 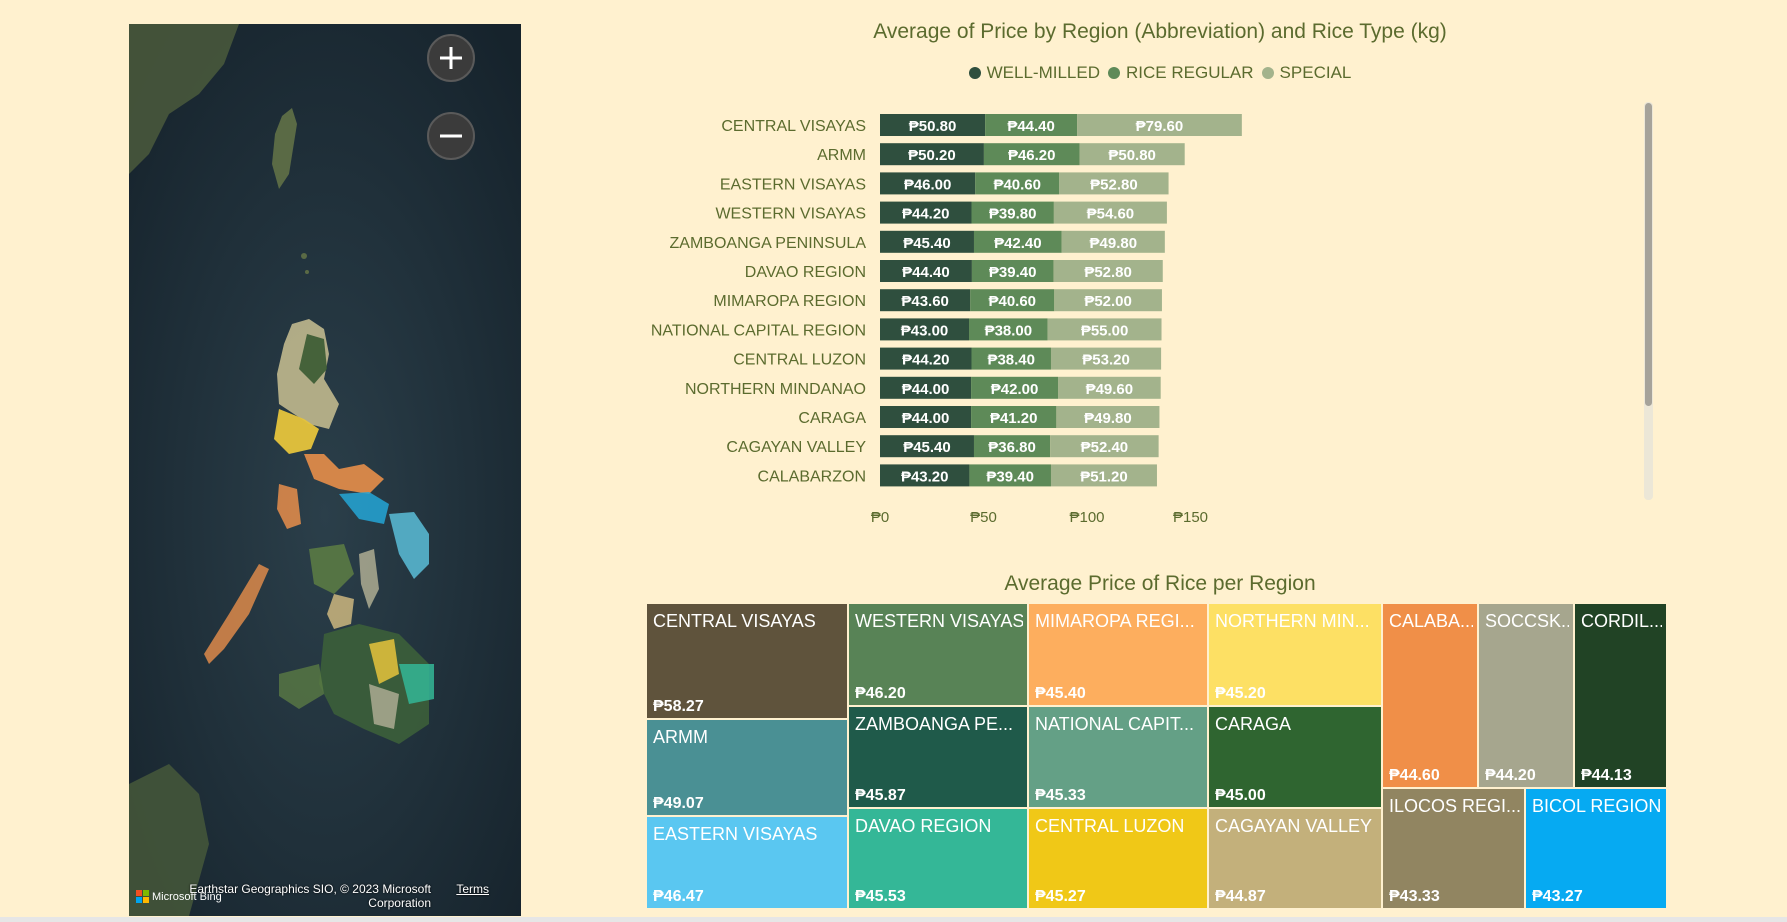 I want to click on treemap-tile: ILOCOS REGI... ₱43.33, so click(x=1454, y=849).